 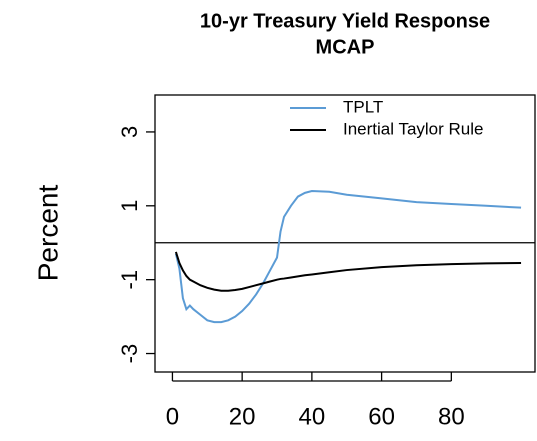 What do you see at coordinates (47, 233) in the screenshot?
I see `y-axis-label: Percent` at bounding box center [47, 233].